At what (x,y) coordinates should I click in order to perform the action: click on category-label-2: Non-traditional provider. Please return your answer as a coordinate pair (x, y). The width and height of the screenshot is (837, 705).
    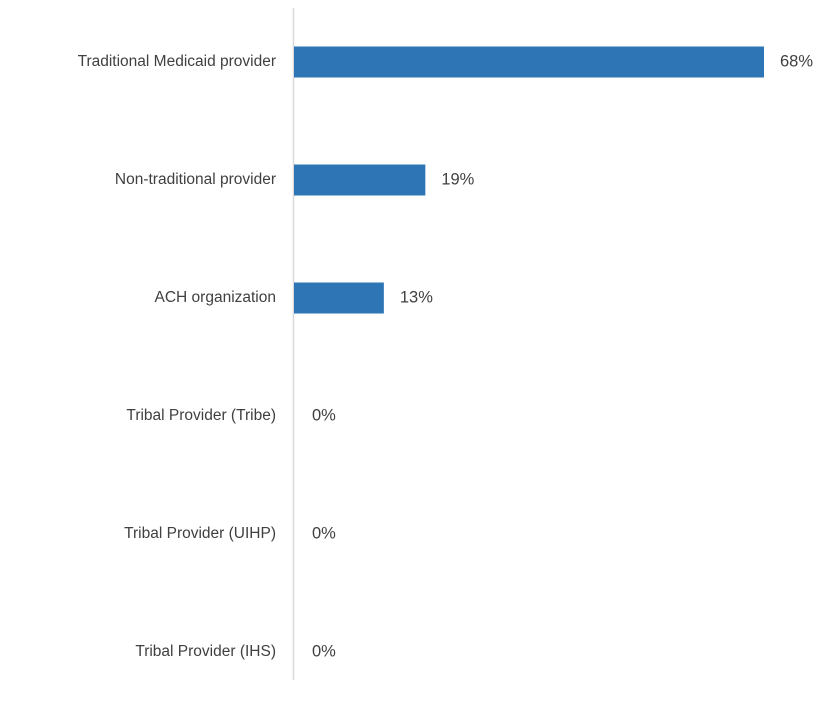
    Looking at the image, I should click on (195, 179).